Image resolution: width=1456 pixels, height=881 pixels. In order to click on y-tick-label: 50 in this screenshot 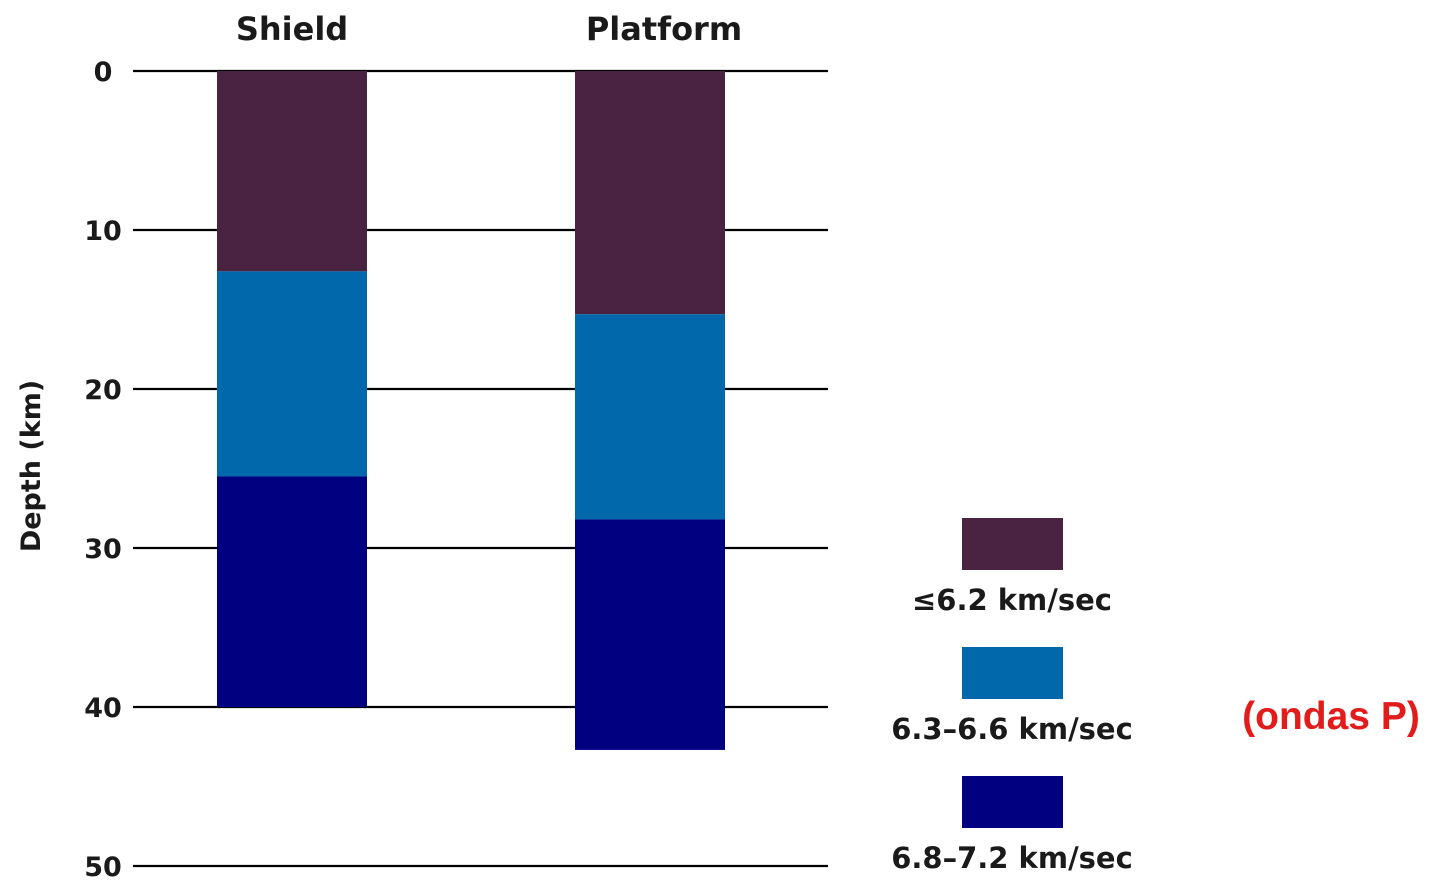, I will do `click(103, 866)`.